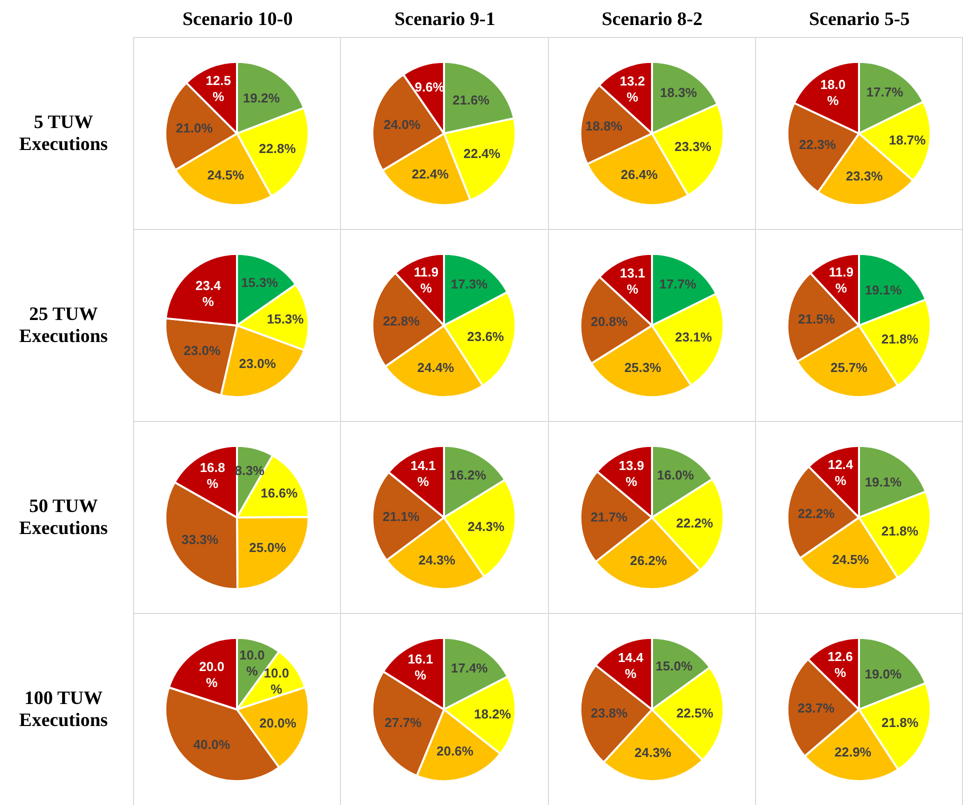 This screenshot has height=805, width=963. What do you see at coordinates (455, 751) in the screenshot?
I see `data-label: 20.6%` at bounding box center [455, 751].